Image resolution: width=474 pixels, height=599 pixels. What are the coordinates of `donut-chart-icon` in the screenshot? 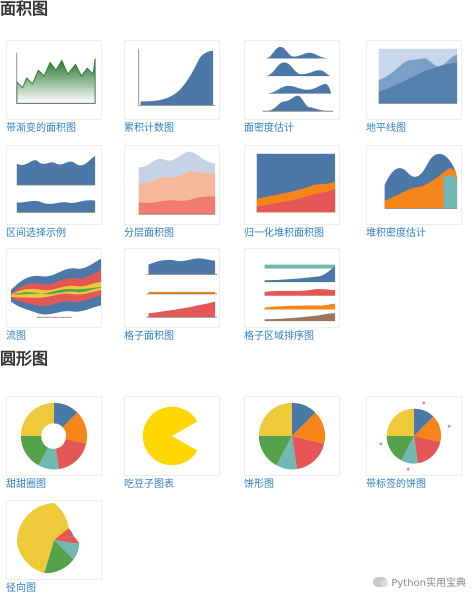 It's located at (54, 436).